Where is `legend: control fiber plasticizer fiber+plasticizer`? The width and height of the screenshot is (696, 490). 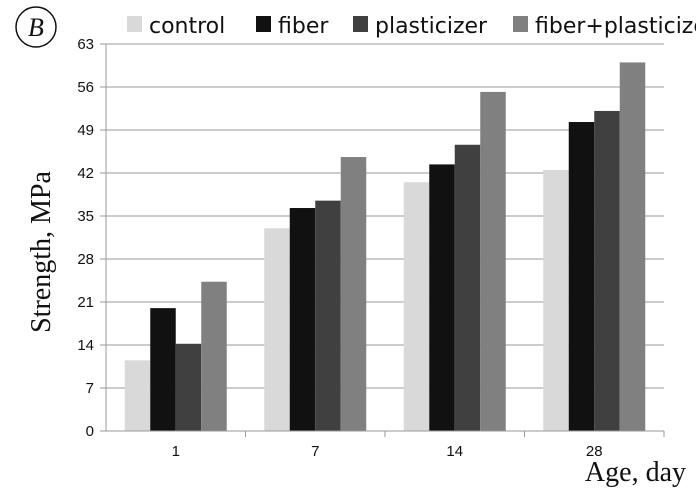
legend: control fiber plasticizer fiber+plasticizer is located at coordinates (411, 26).